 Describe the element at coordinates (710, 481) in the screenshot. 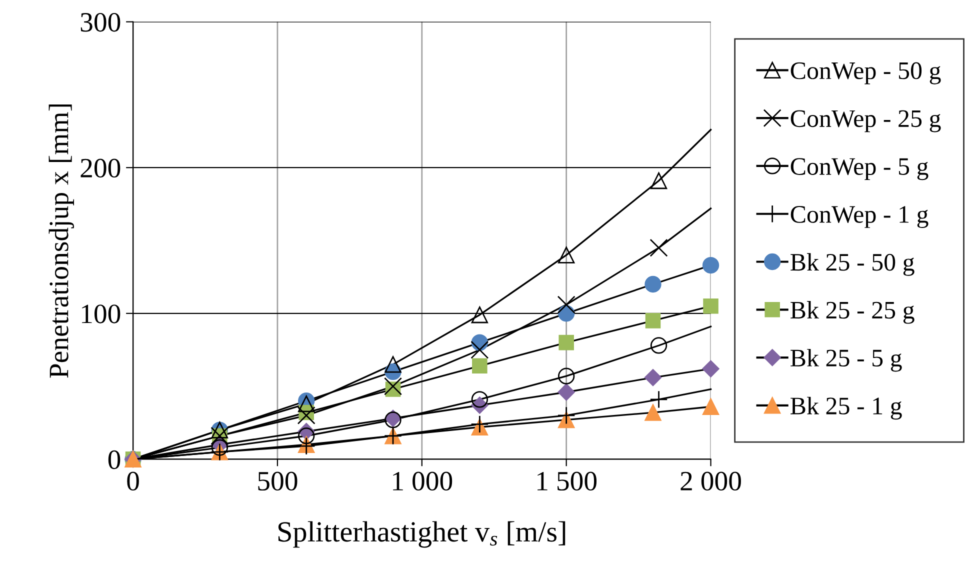

I see `x-tick-label: 2 000` at that location.